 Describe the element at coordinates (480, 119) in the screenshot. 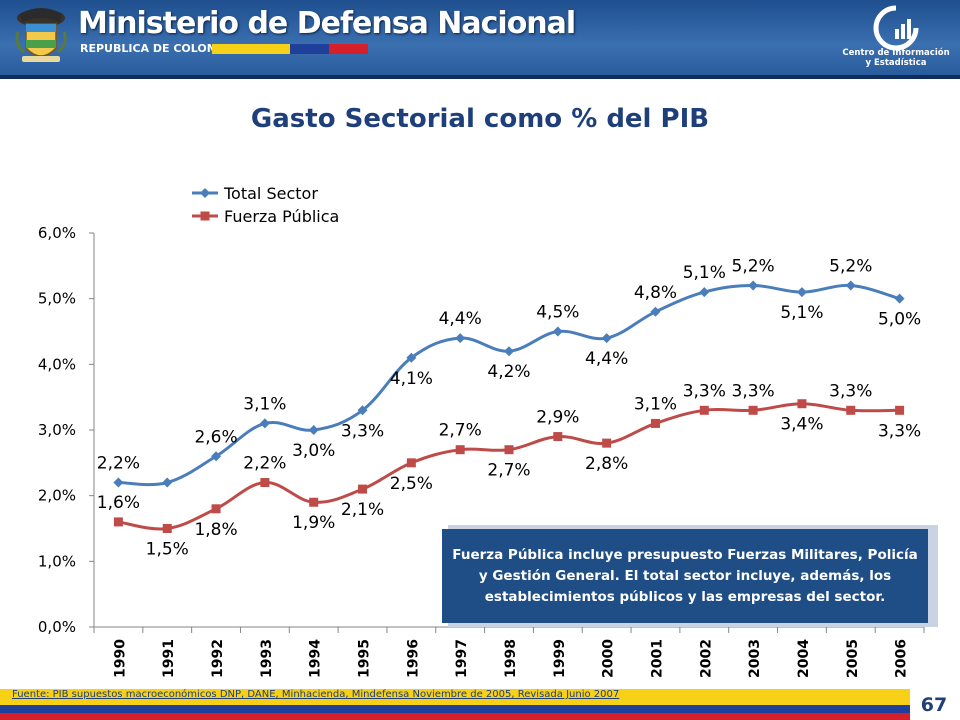

I see `page-title: Gasto Sectorial como % del PIB` at that location.